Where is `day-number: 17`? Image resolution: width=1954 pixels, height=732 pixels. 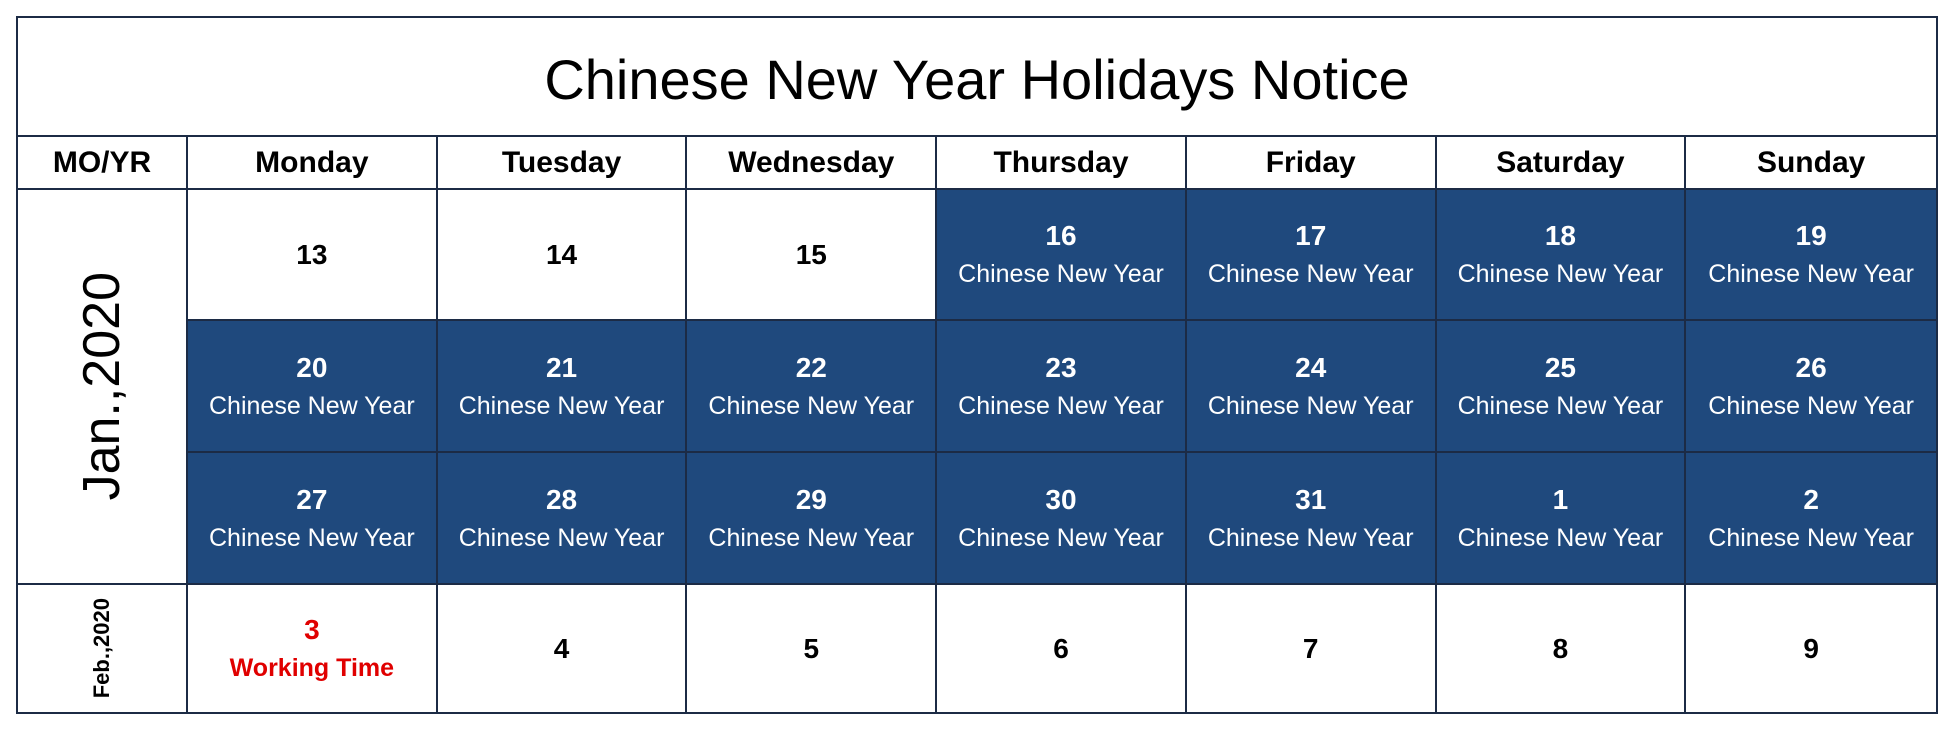 day-number: 17 is located at coordinates (1311, 235).